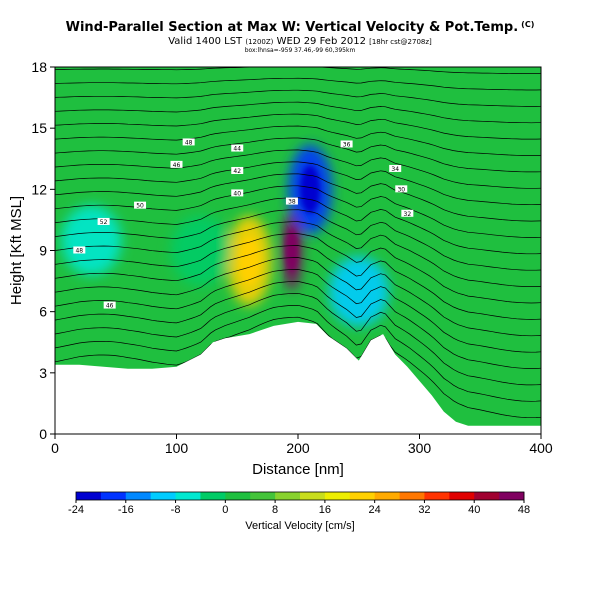  What do you see at coordinates (375, 510) in the screenshot?
I see `colorbar-tick-label: 24` at bounding box center [375, 510].